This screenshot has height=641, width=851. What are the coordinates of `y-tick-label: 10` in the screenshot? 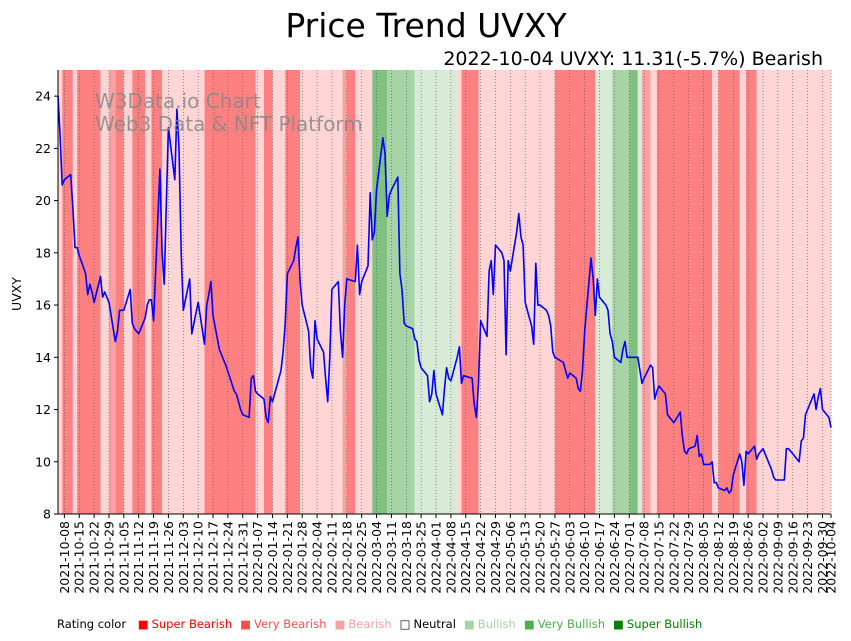 It's located at (43, 461).